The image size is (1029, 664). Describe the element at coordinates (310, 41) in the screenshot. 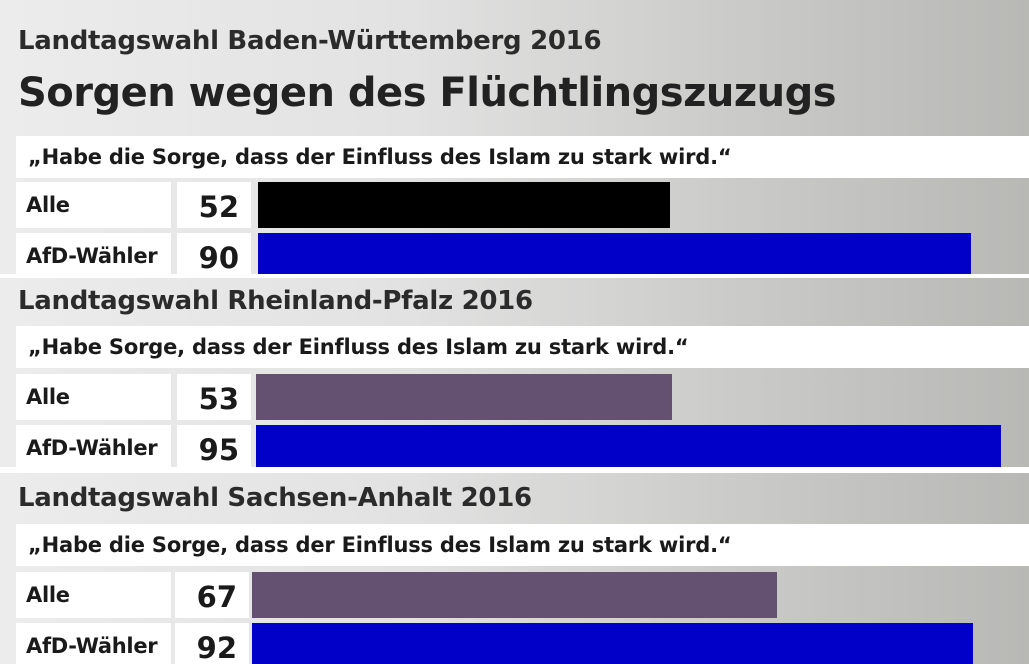

I see `chart-title: Landtagswahl Baden-Württemberg 2016` at that location.